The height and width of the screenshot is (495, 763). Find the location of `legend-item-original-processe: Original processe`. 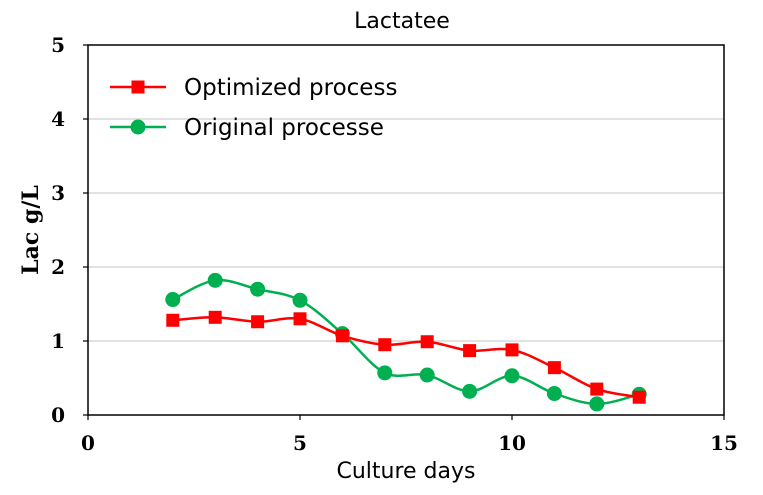

legend-item-original-processe: Original processe is located at coordinates (247, 128).